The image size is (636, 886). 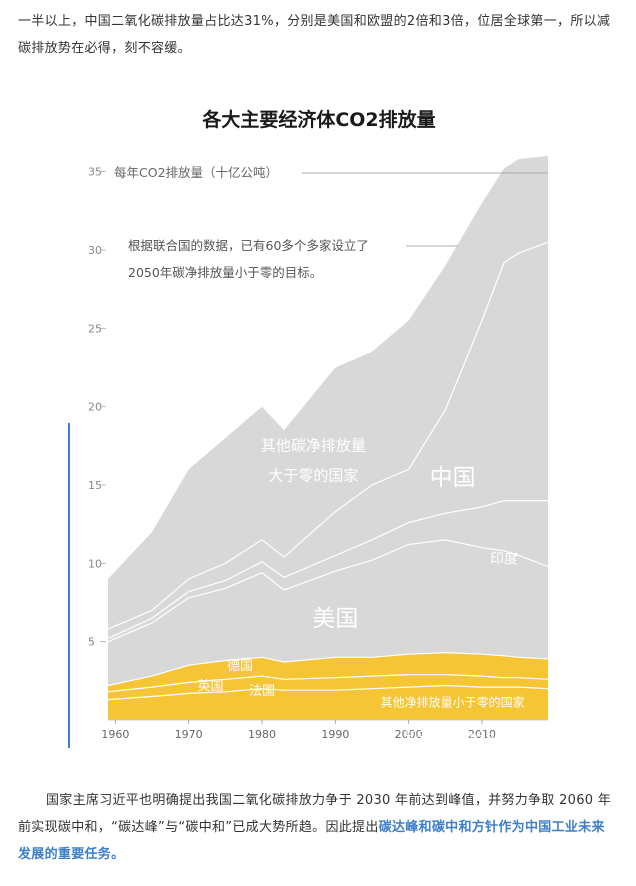 What do you see at coordinates (313, 446) in the screenshot?
I see `label-others-positive-1: 其他碳净排放量` at bounding box center [313, 446].